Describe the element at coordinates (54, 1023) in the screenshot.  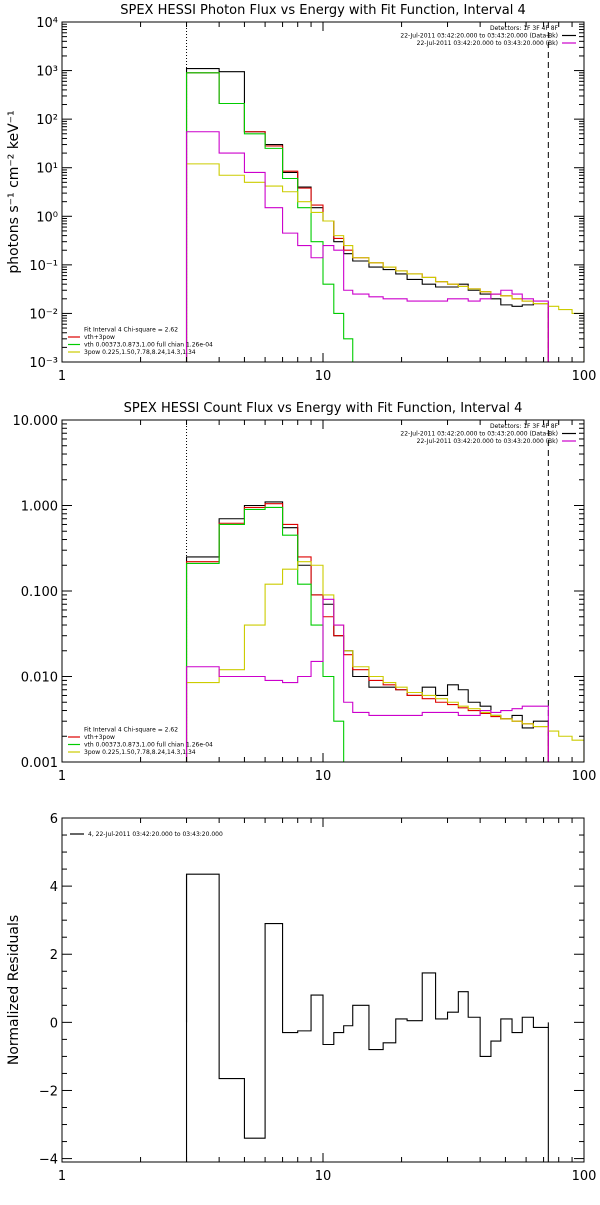
I see `y-tick-label: 0` at that location.